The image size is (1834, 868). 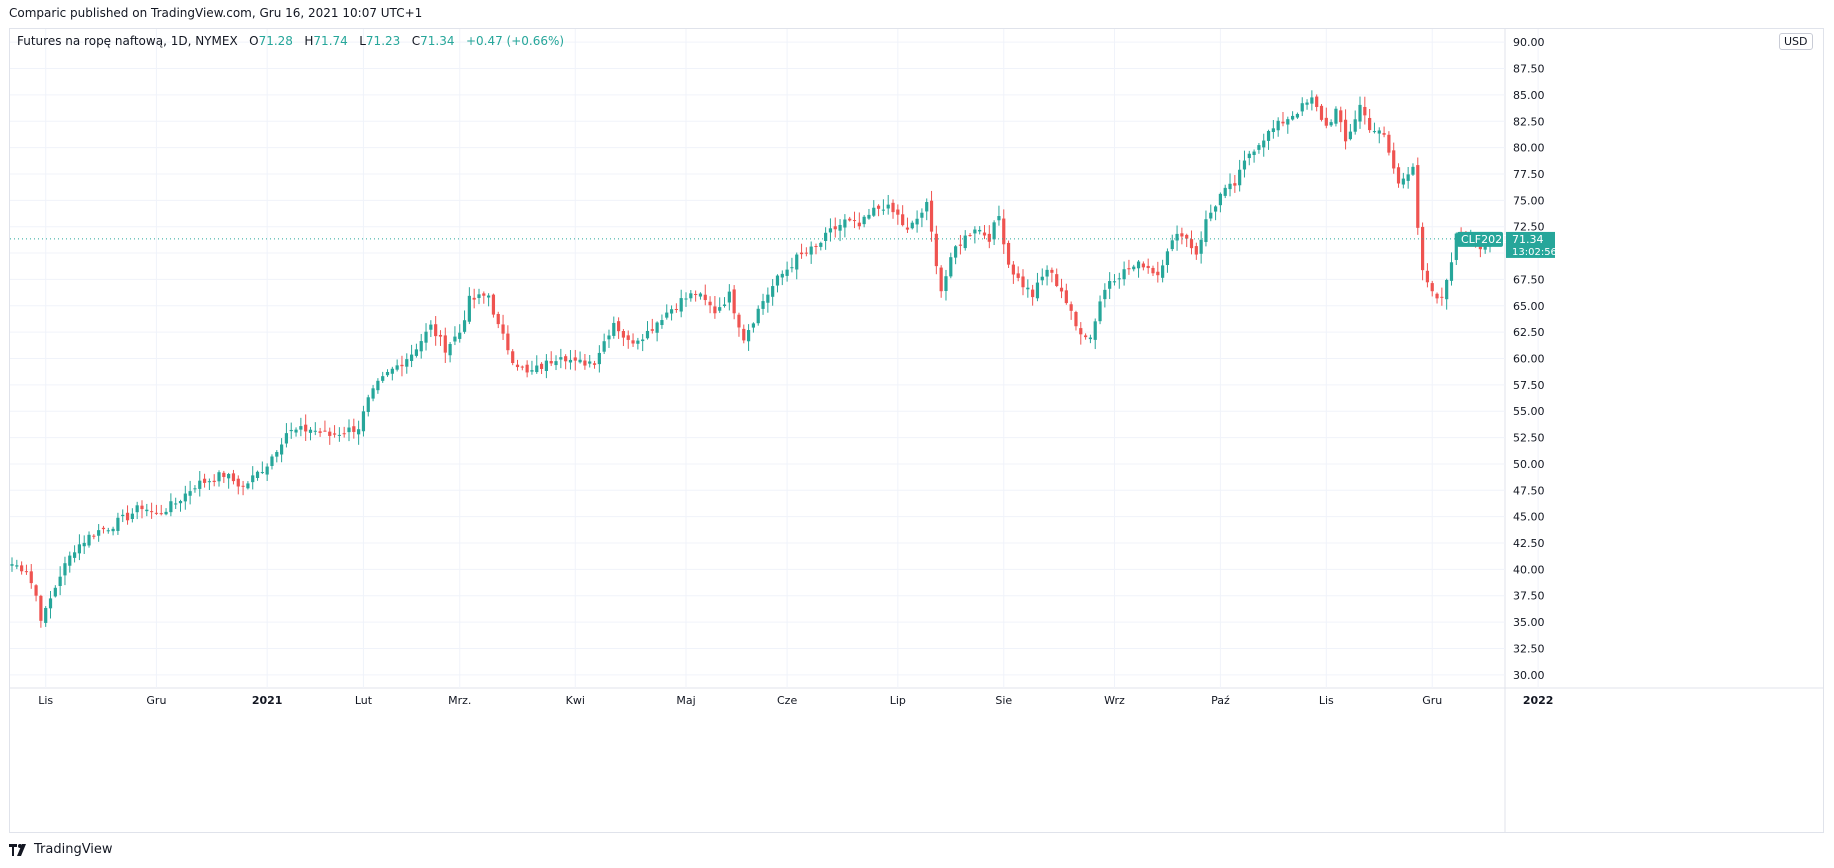 What do you see at coordinates (1529, 227) in the screenshot?
I see `y-tick-label: 72.50` at bounding box center [1529, 227].